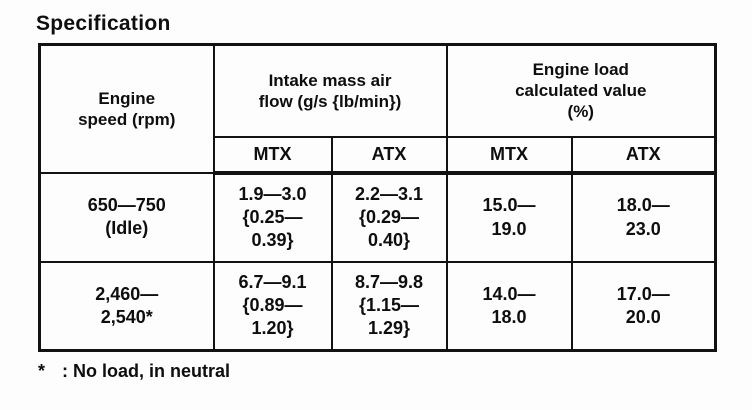  Describe the element at coordinates (126, 306) in the screenshot. I see `cell-speed-2460: 2,460— 2,540*` at that location.